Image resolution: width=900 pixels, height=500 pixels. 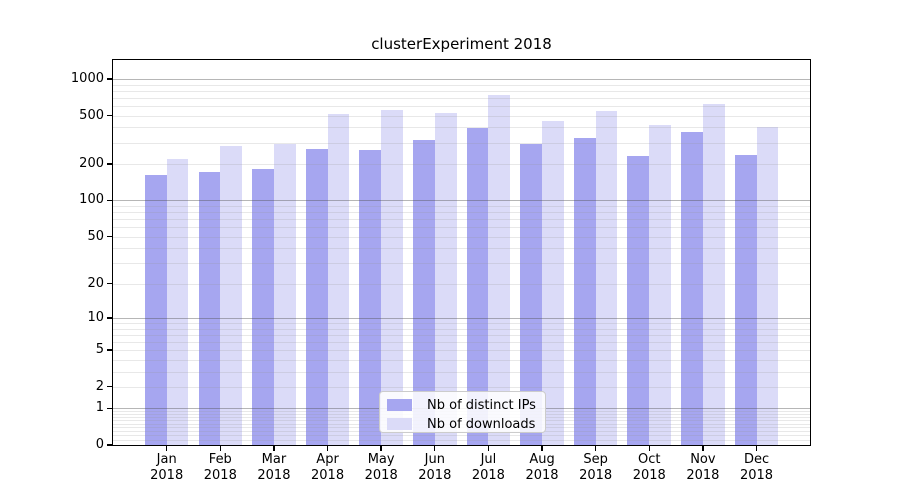 I want to click on x-tick-label: Mar 2018, so click(x=274, y=467).